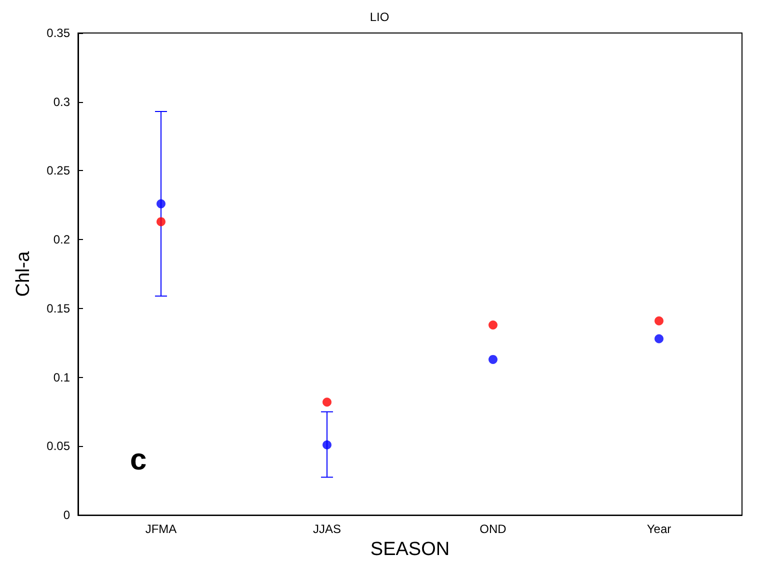 The image size is (759, 564). What do you see at coordinates (493, 529) in the screenshot?
I see `x-tick-label: OND` at bounding box center [493, 529].